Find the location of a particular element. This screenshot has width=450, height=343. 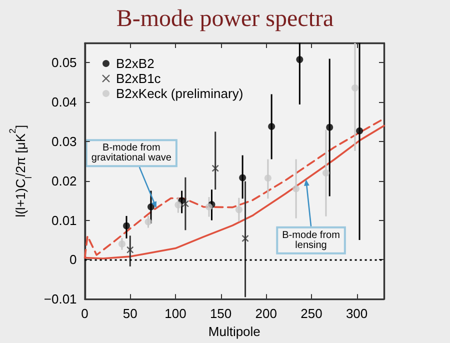

legend-label: B2xB1c is located at coordinates (139, 78).